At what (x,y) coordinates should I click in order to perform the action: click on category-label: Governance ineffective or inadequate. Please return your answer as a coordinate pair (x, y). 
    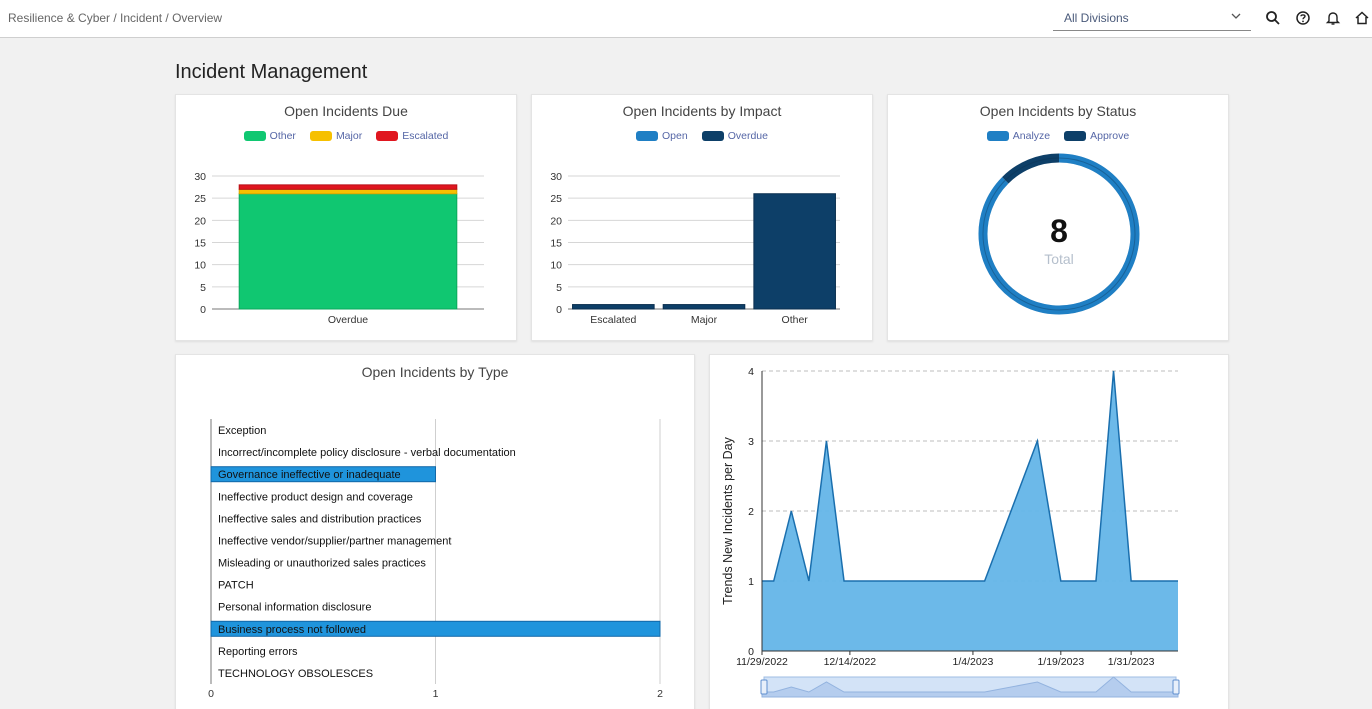
    Looking at the image, I should click on (309, 475).